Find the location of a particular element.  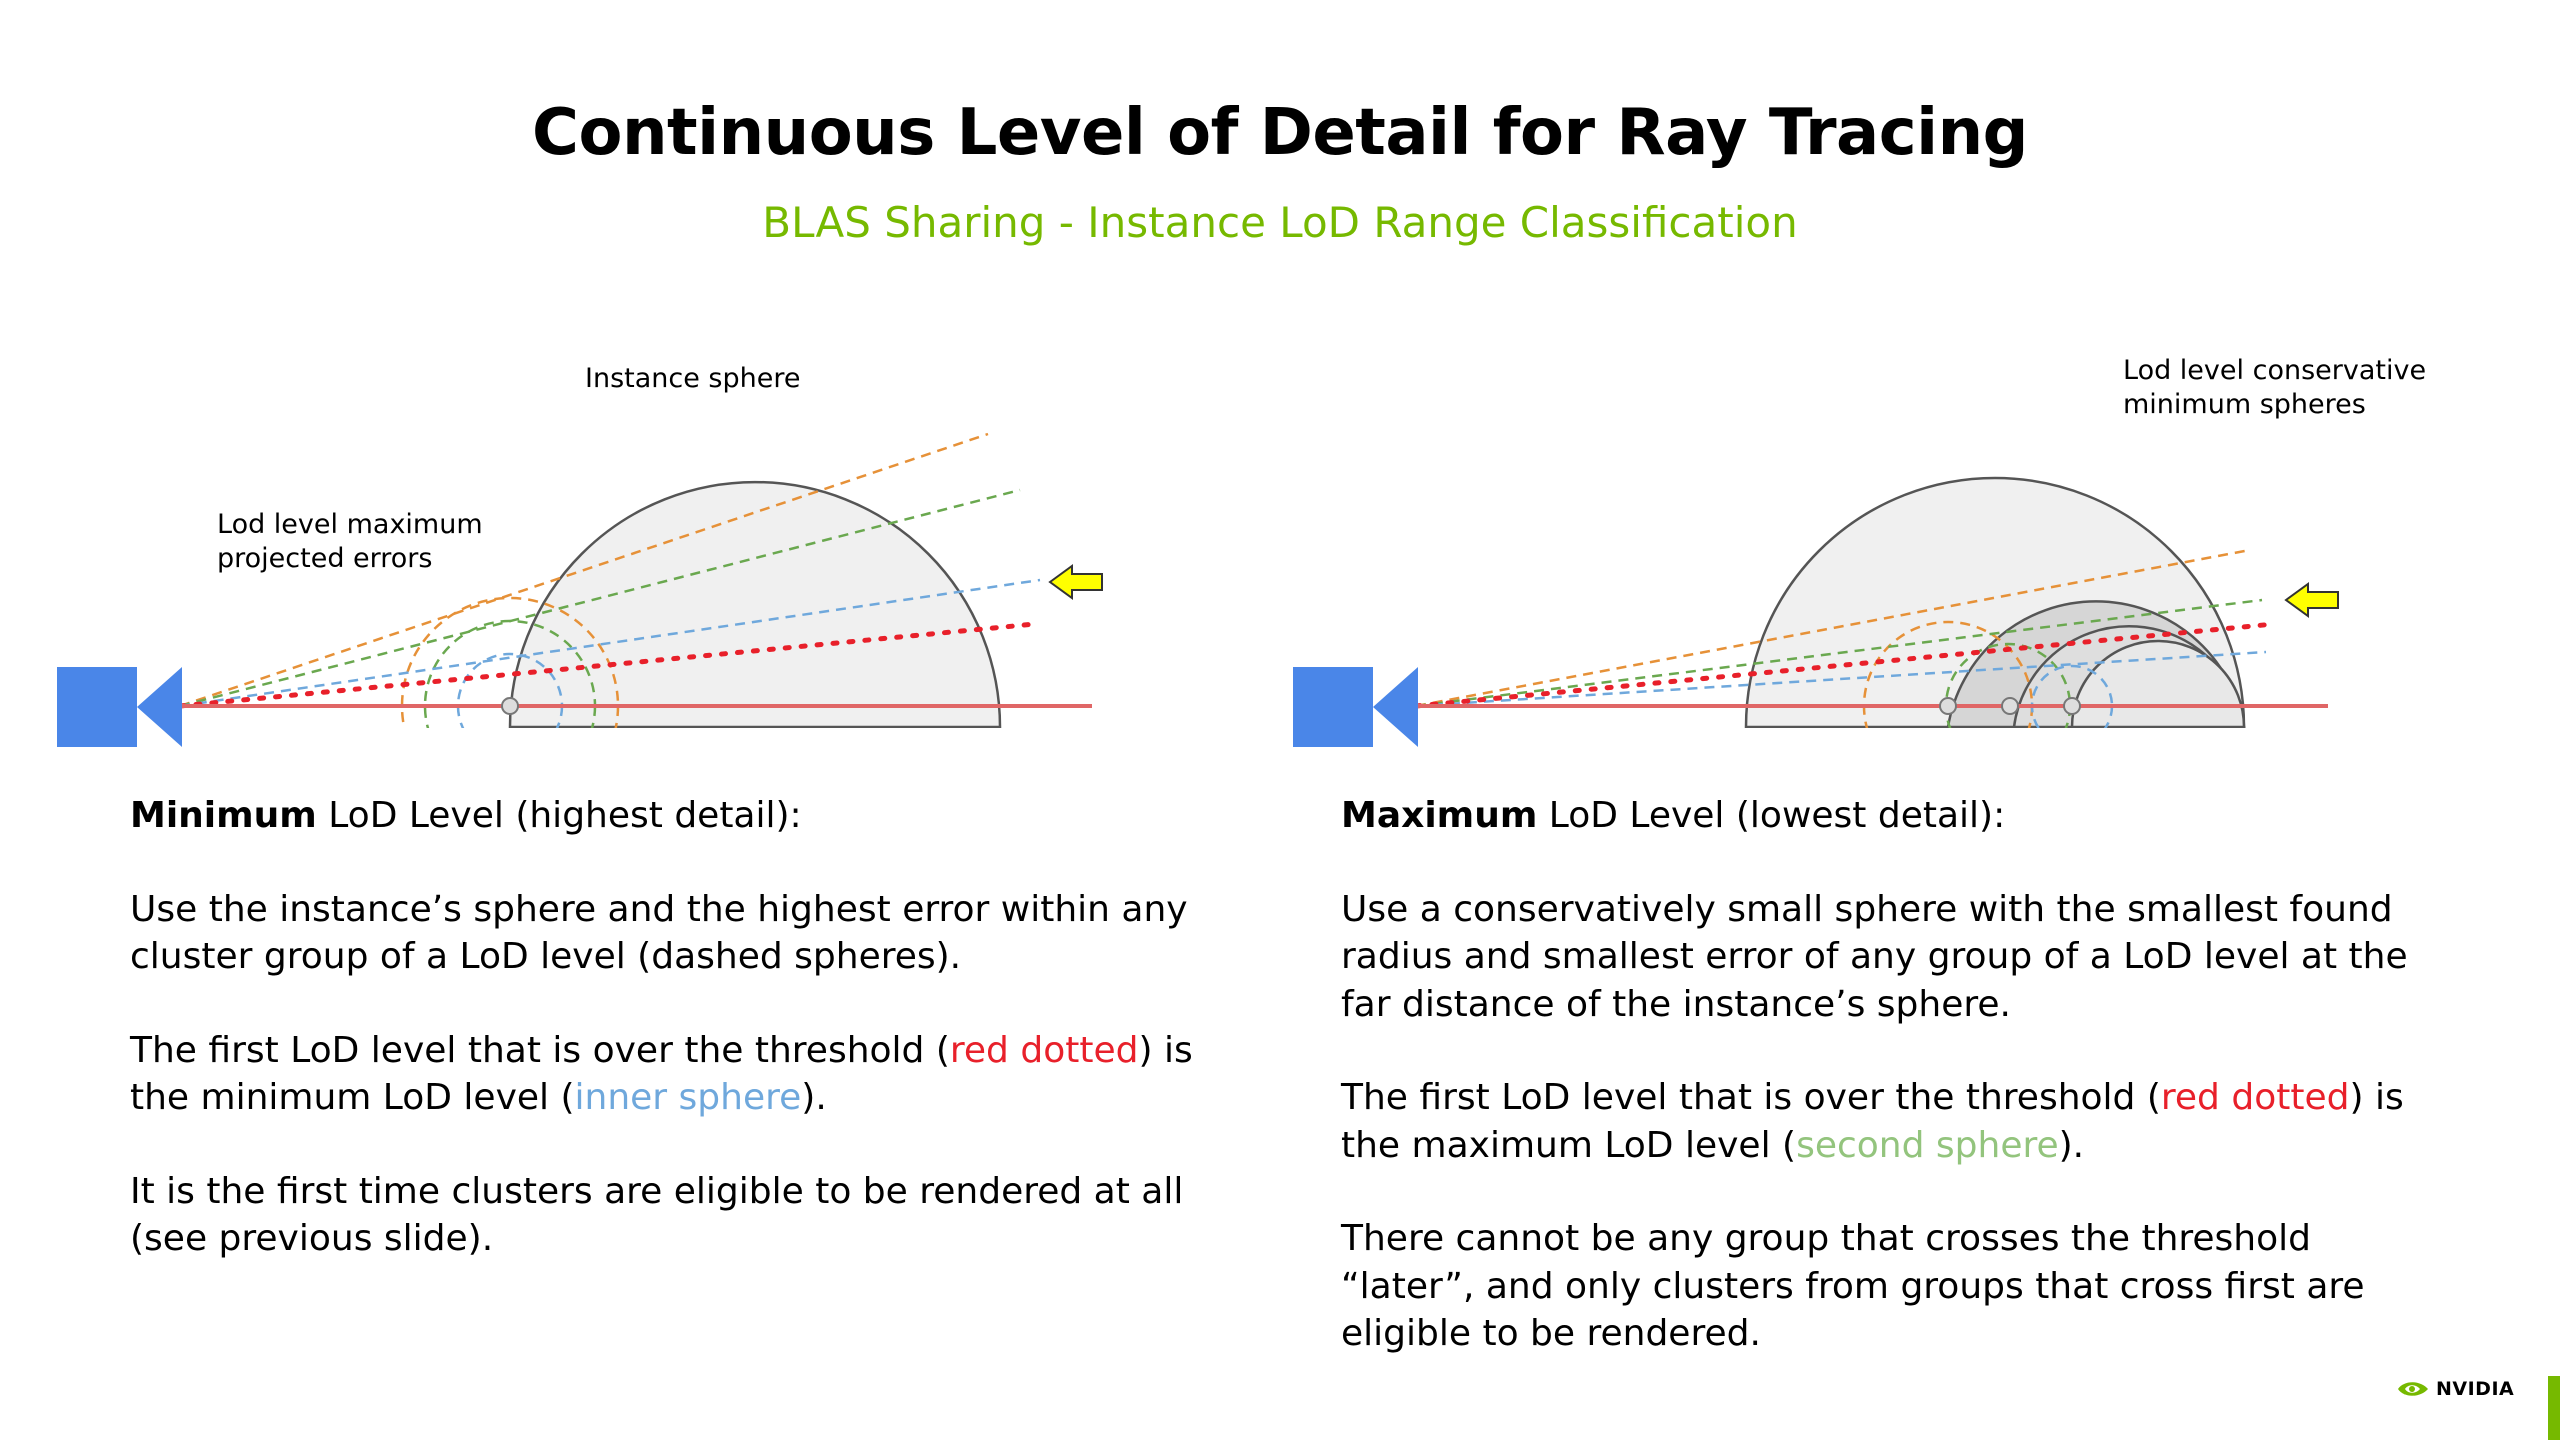

max-errors-label-line2: projected errors is located at coordinates (325, 558).